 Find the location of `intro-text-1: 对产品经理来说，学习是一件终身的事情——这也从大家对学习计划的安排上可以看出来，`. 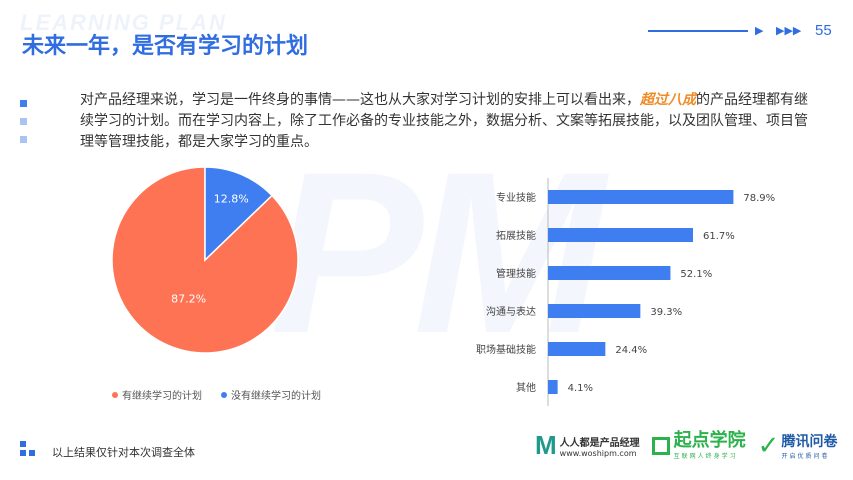

intro-text-1: 对产品经理来说，学习是一件终身的事情——这也从大家对学习计划的安排上可以看出来， is located at coordinates (360, 100).